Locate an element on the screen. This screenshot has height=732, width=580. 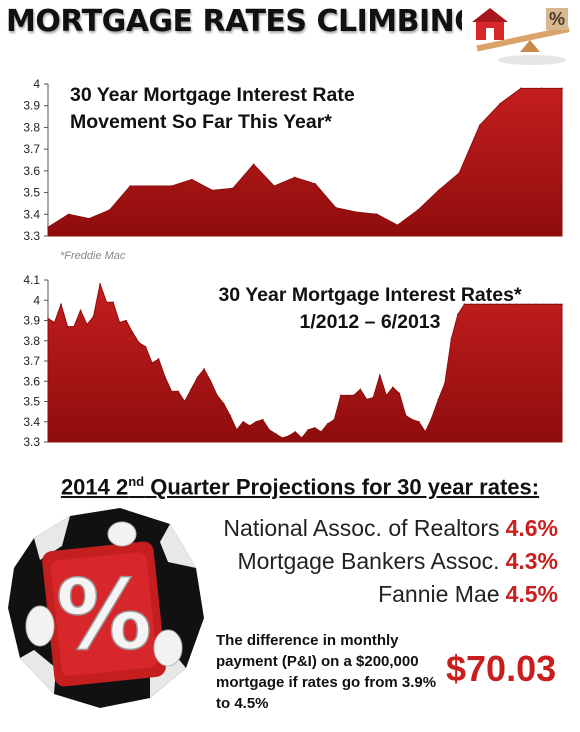
projections-heading-sup: nd is located at coordinates (136, 481).